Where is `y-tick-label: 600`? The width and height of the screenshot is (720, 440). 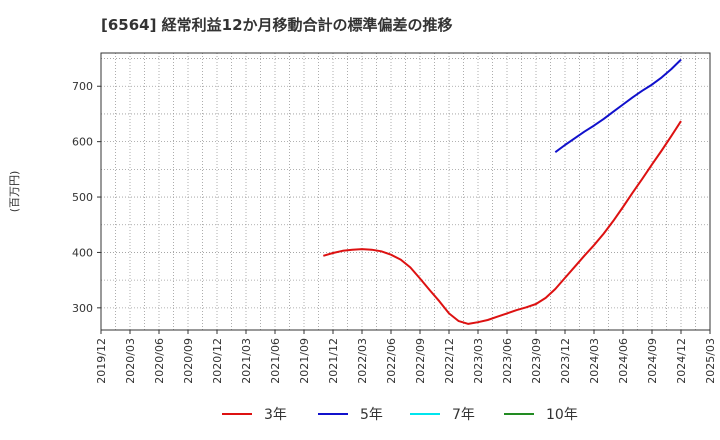
y-tick-label: 600 is located at coordinates (82, 142).